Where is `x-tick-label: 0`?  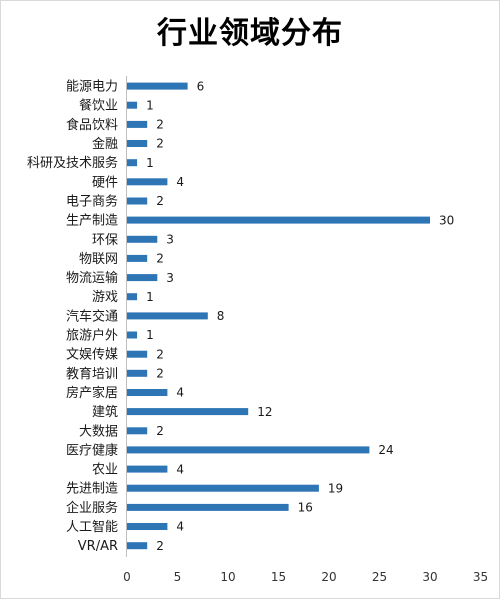
x-tick-label: 0 is located at coordinates (127, 577).